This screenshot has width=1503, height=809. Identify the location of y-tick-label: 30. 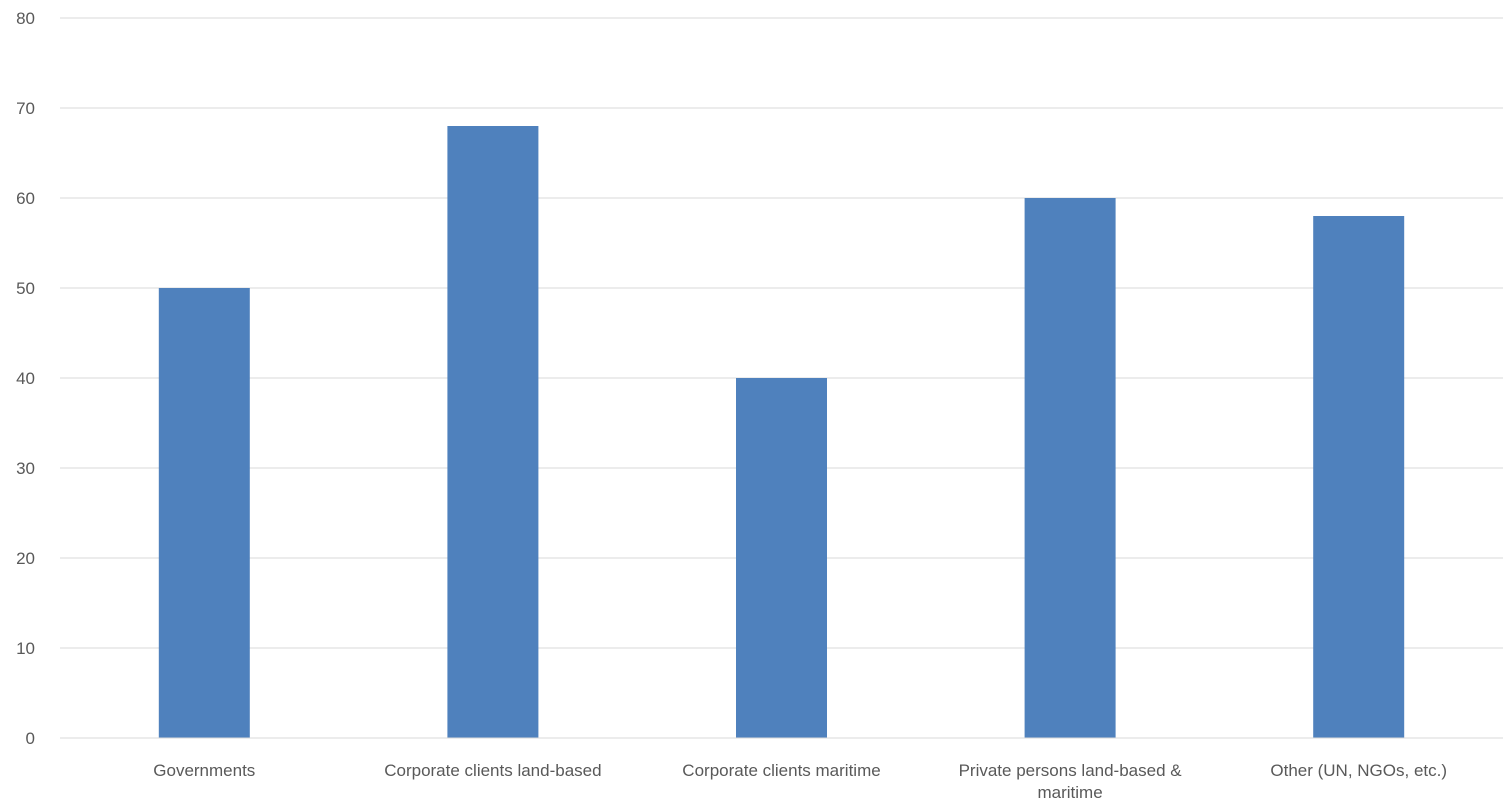
(25, 468).